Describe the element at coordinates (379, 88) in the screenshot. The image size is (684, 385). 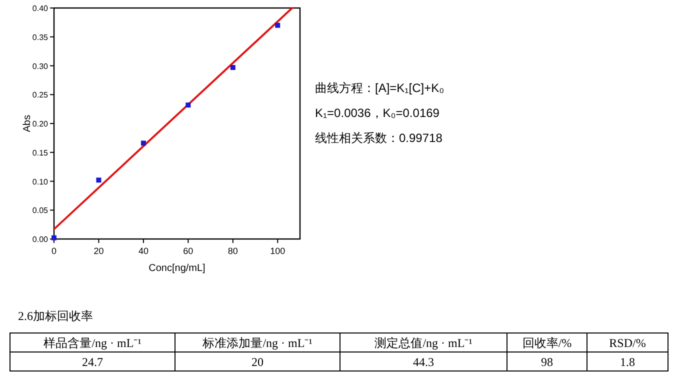
I see `text: 曲线方程：[A]=K₁[C]+K₀` at that location.